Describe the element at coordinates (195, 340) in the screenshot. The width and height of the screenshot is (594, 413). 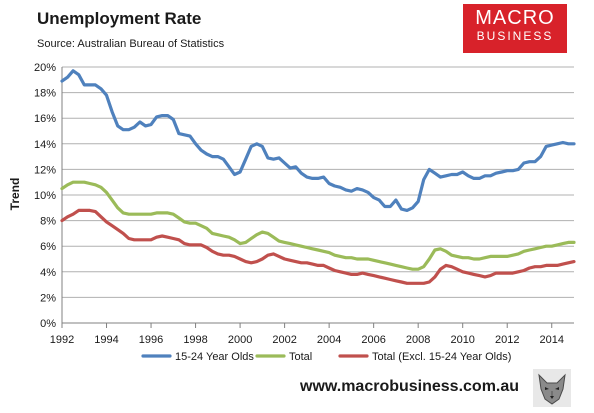
I see `x-tick-label: 1998` at that location.